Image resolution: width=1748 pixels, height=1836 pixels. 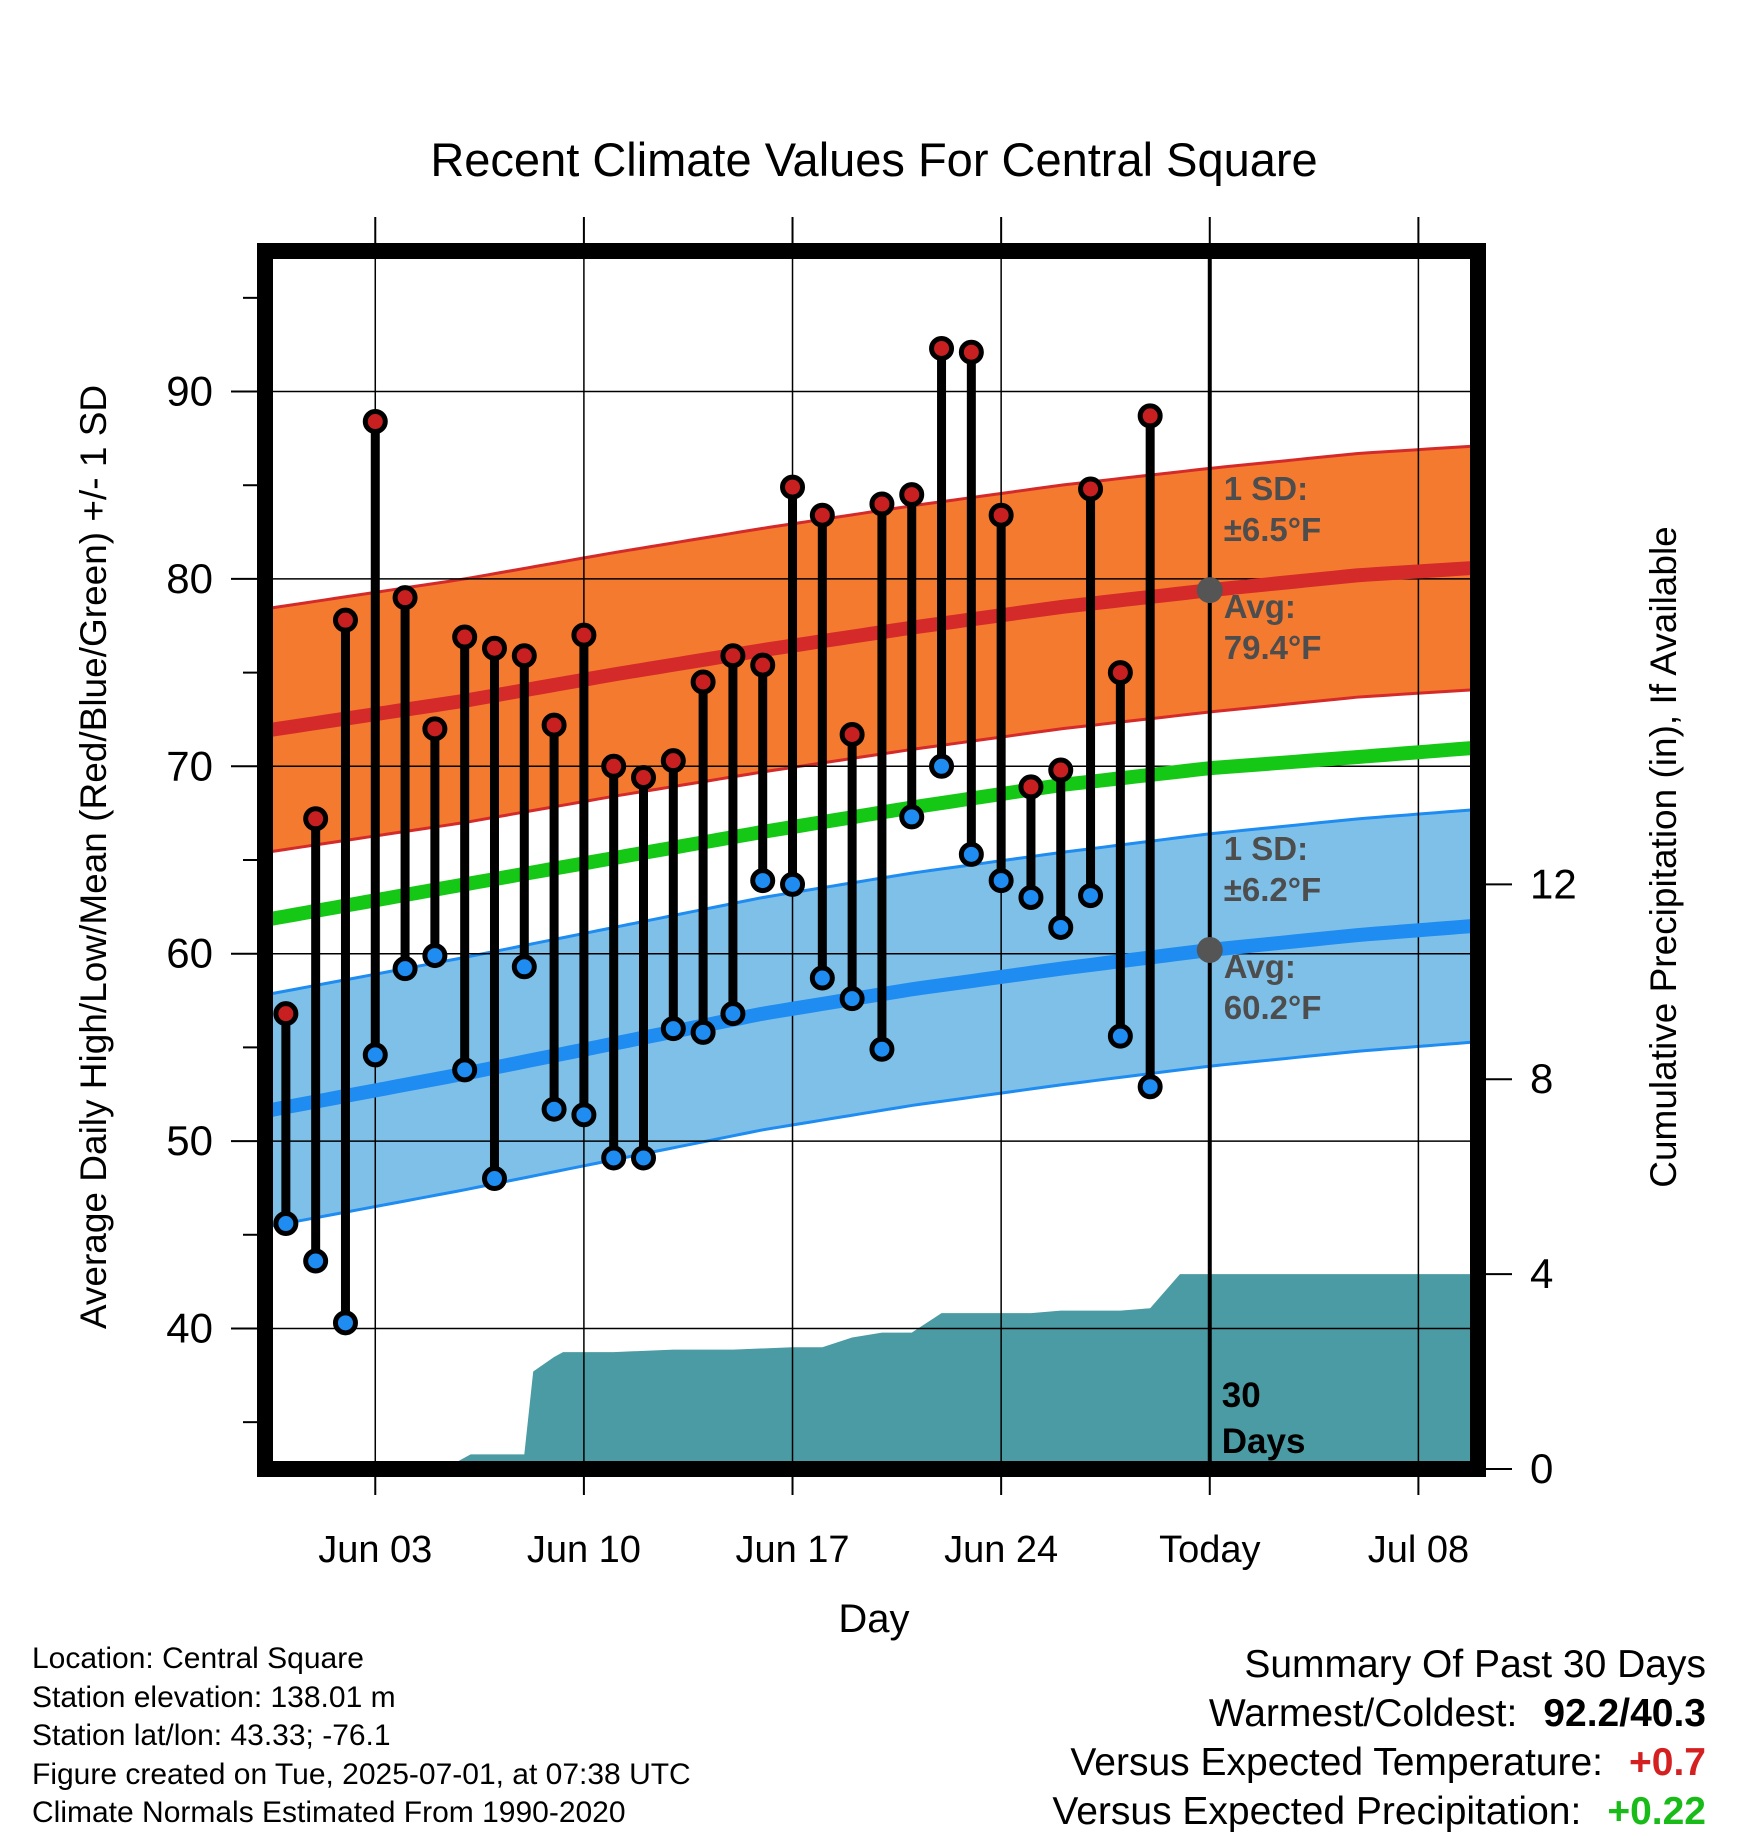 I want to click on summary-title: Summary Of Past 30 Days, so click(x=1475, y=1664).